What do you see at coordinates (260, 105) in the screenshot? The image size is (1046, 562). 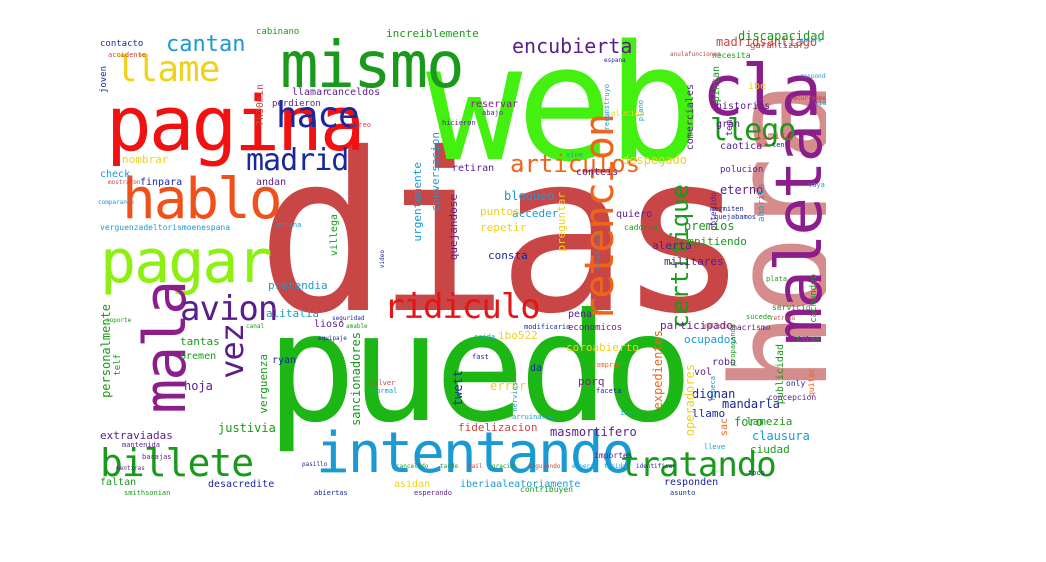 I see `word-7h30min: 7h30min` at bounding box center [260, 105].